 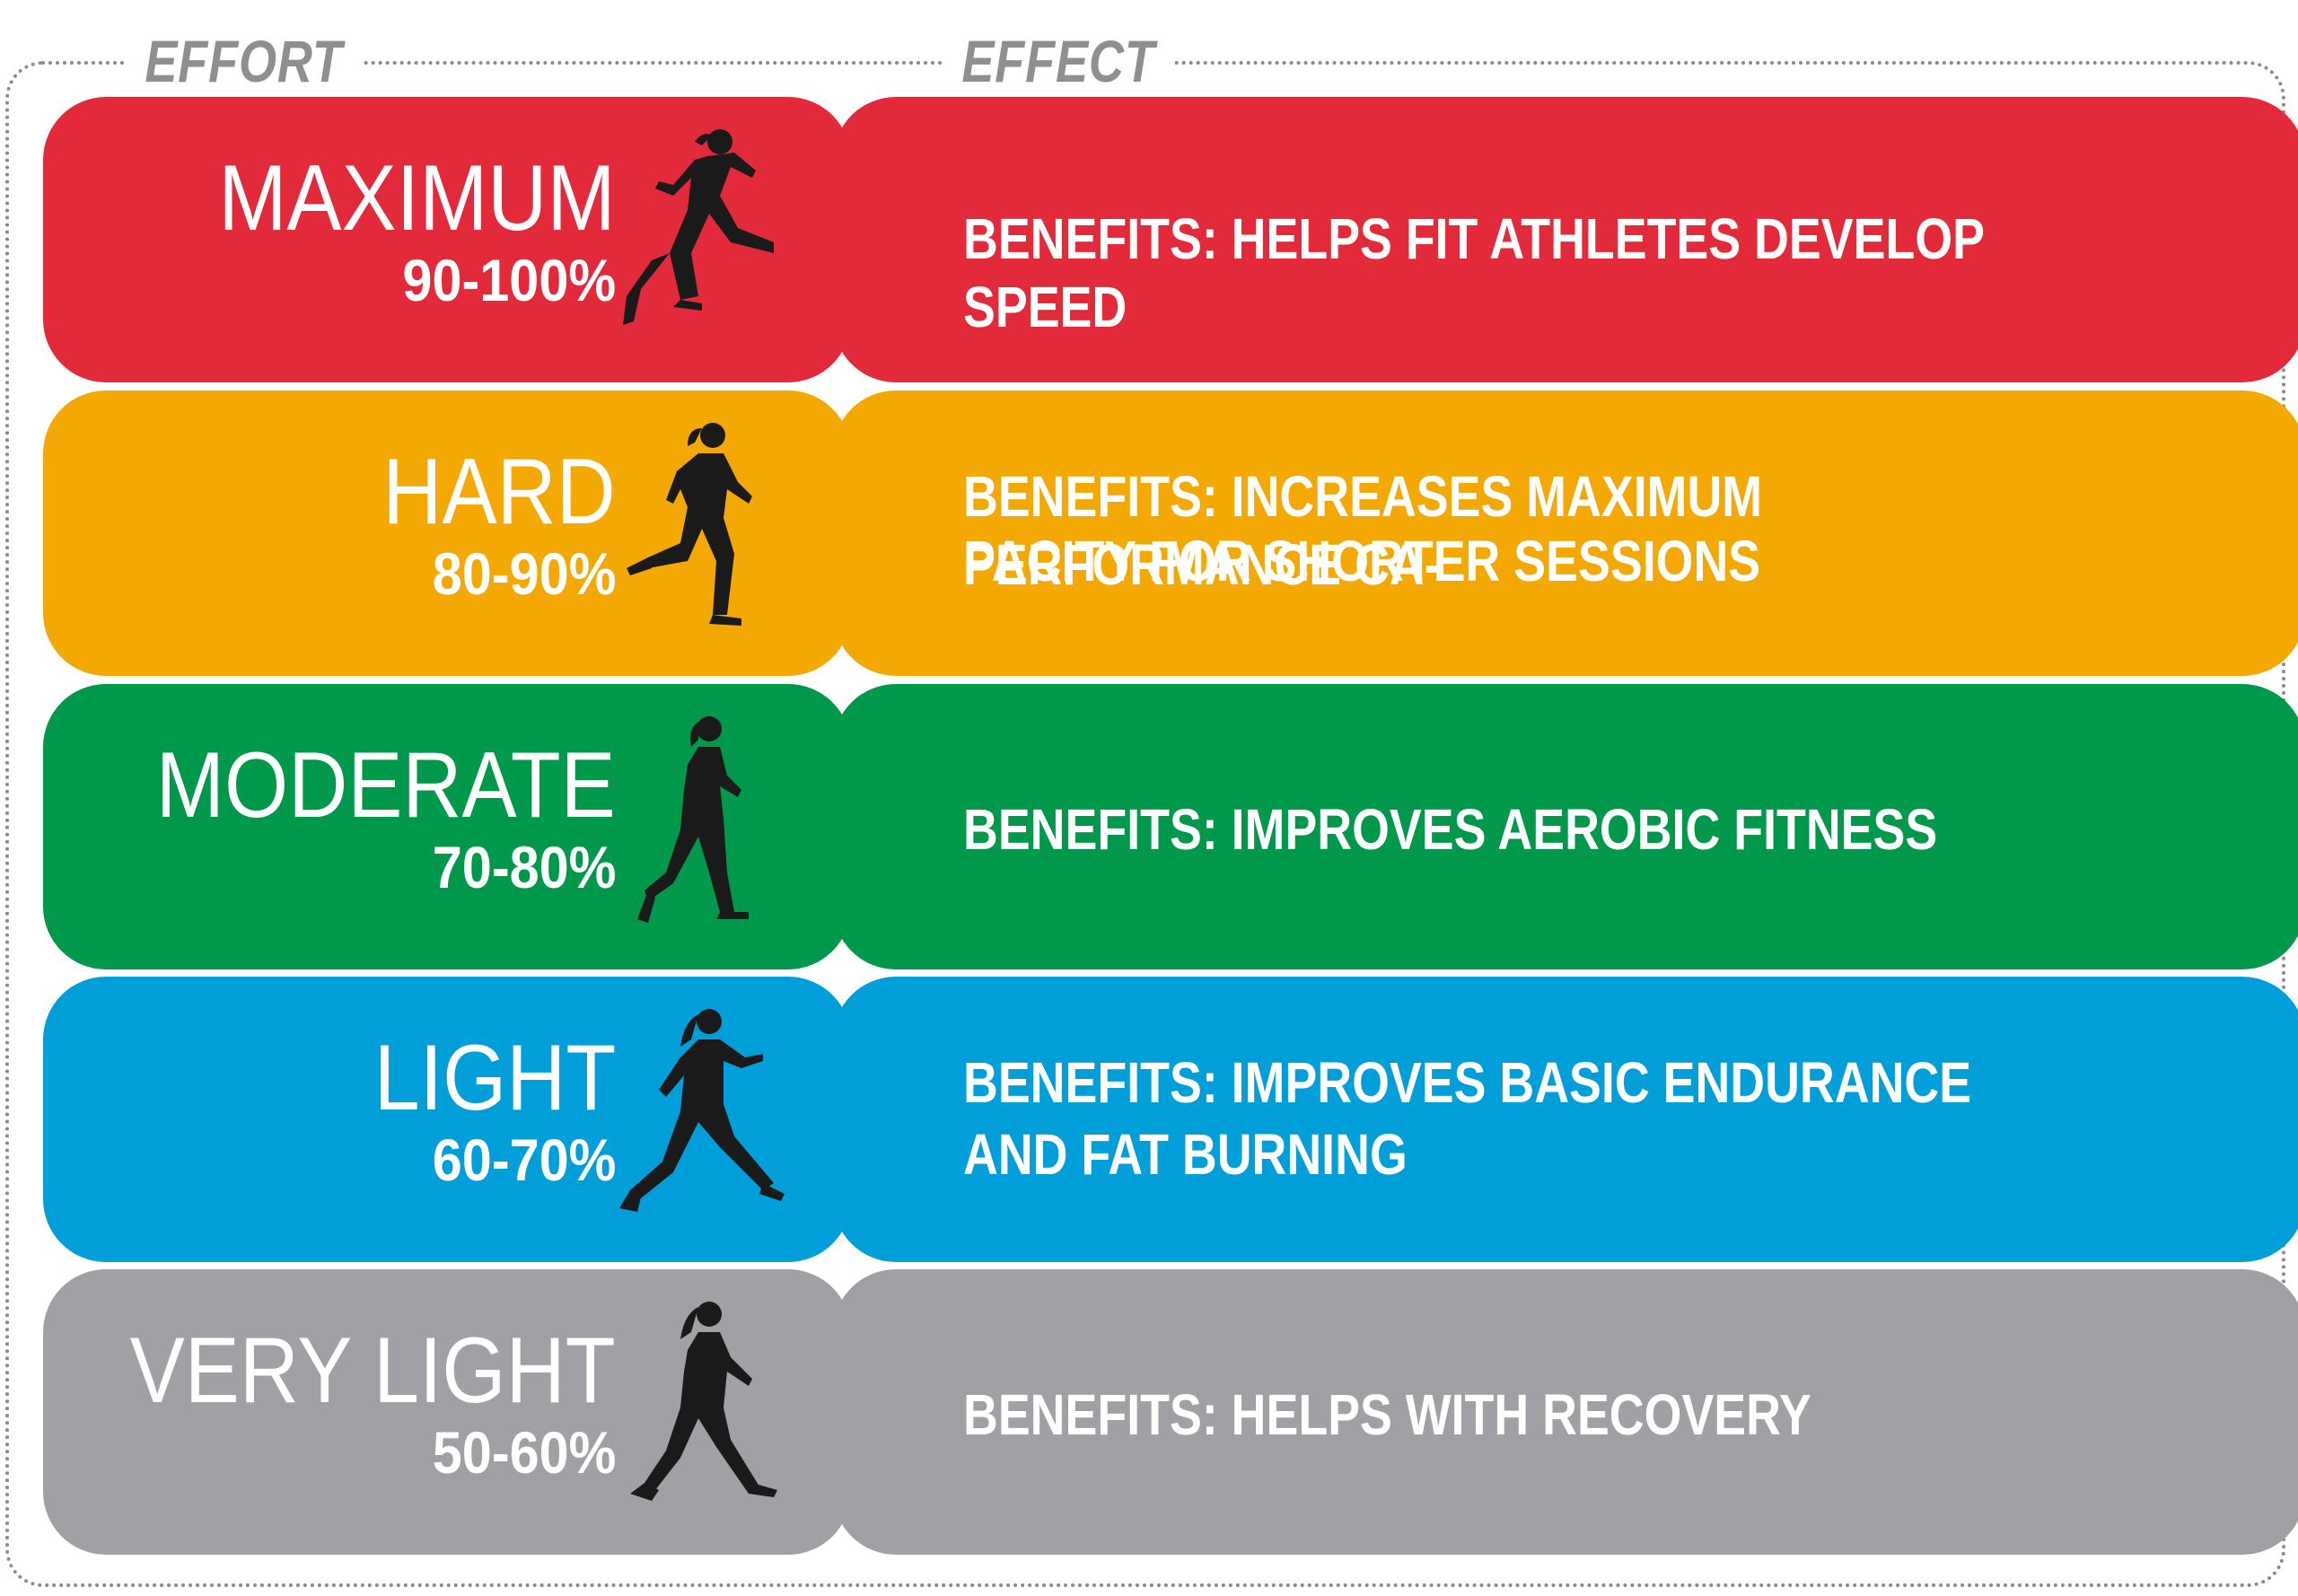 What do you see at coordinates (698, 1120) in the screenshot?
I see `brisk-walker-icon` at bounding box center [698, 1120].